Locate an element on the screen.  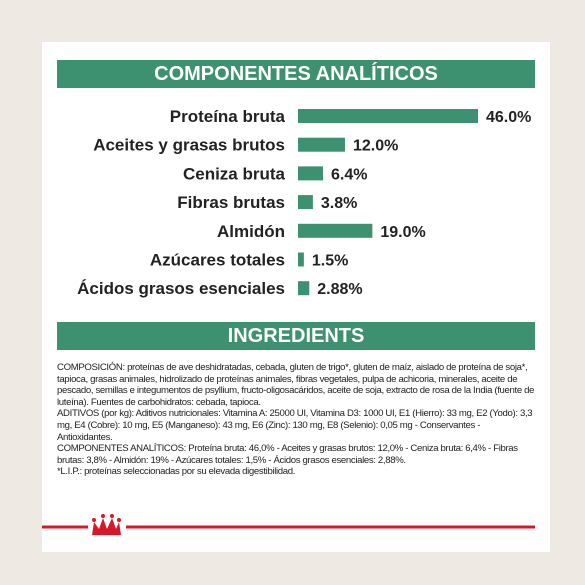
category-label: Almidón is located at coordinates (251, 231).